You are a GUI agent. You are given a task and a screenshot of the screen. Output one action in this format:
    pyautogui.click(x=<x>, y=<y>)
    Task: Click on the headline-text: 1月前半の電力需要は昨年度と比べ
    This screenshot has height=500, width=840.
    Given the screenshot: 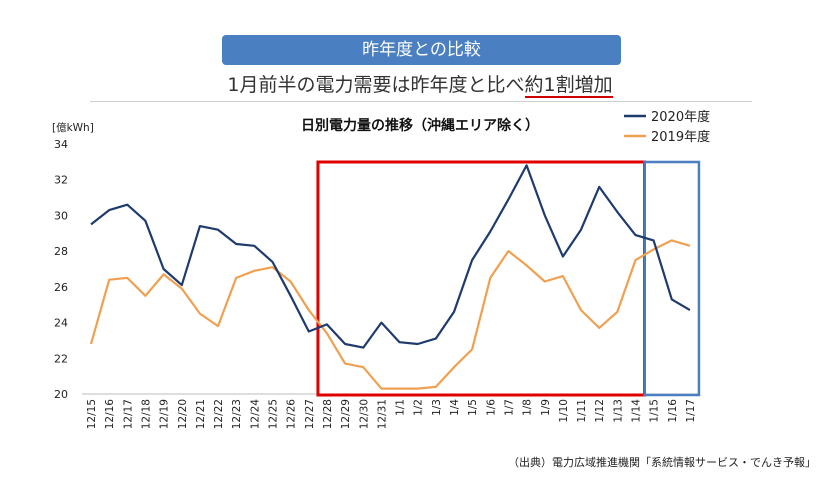 What is the action you would take?
    pyautogui.click(x=376, y=85)
    